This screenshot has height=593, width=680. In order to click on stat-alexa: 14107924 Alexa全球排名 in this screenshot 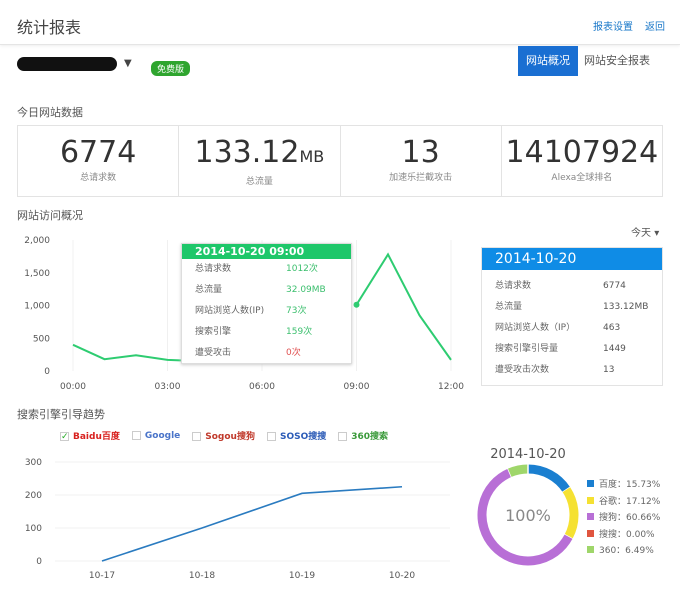, I will do `click(582, 161)`.